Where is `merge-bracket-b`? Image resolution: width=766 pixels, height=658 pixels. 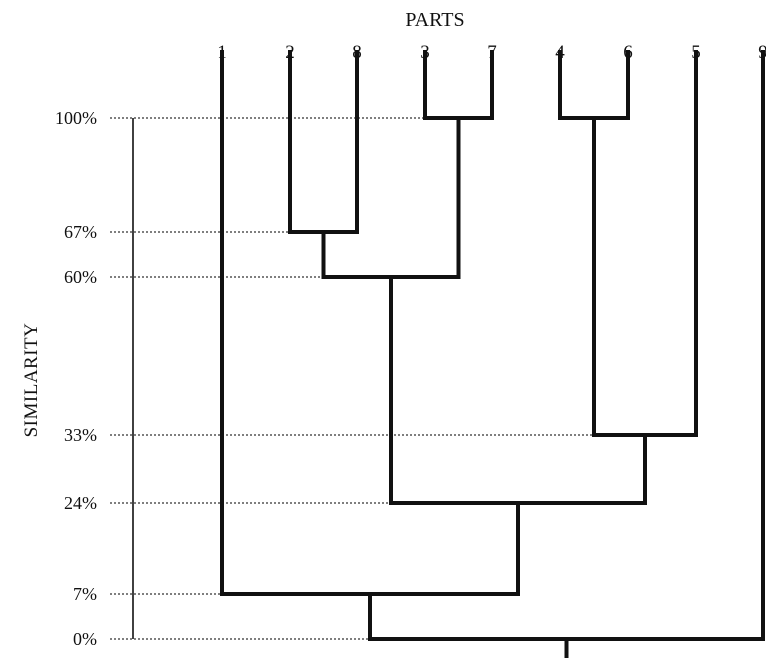
merge-bracket-b is located at coordinates (594, 85).